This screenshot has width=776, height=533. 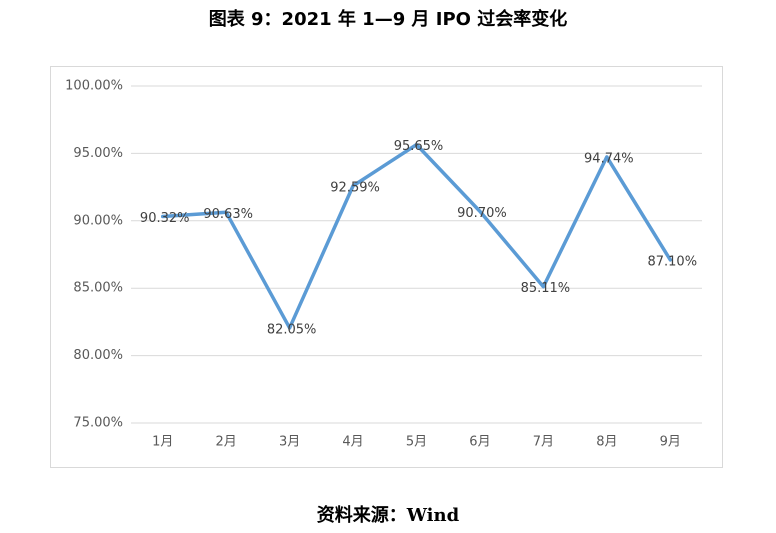 What do you see at coordinates (94, 86) in the screenshot?
I see `y-tick-label: 100.00%` at bounding box center [94, 86].